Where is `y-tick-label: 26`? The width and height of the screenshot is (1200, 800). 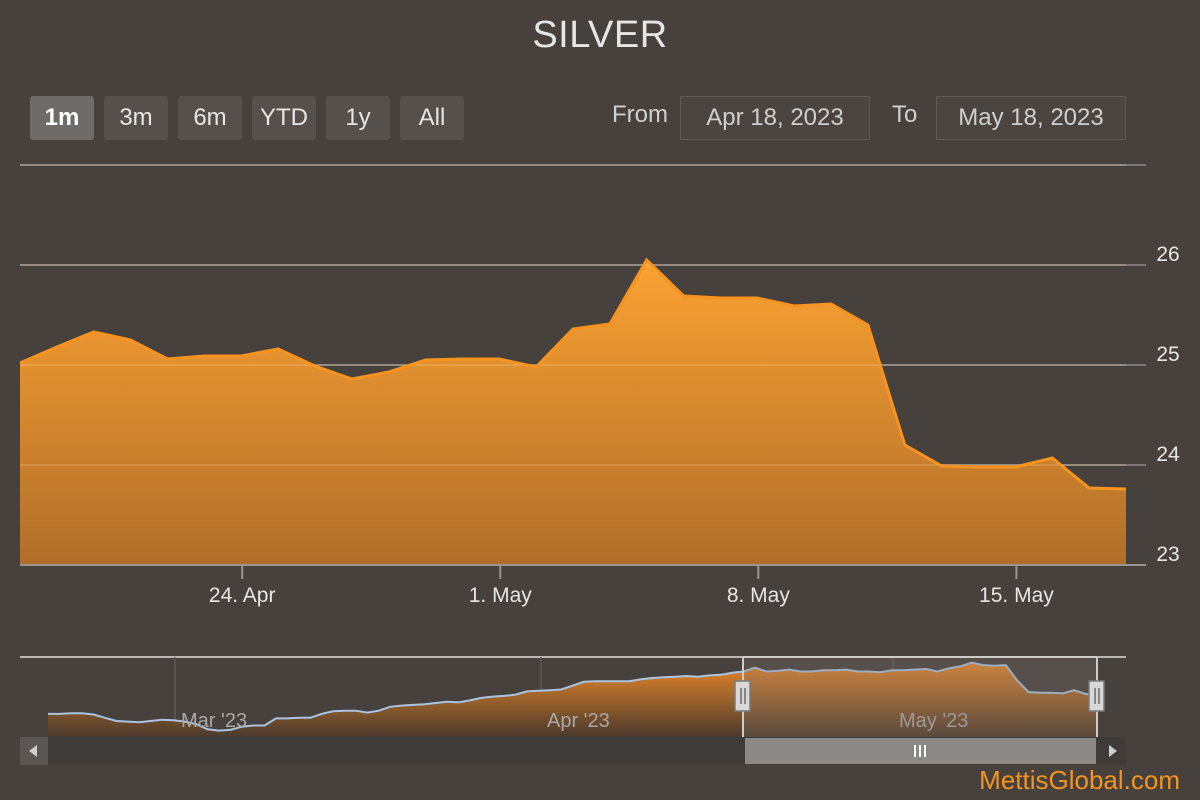 y-tick-label: 26 is located at coordinates (1167, 254).